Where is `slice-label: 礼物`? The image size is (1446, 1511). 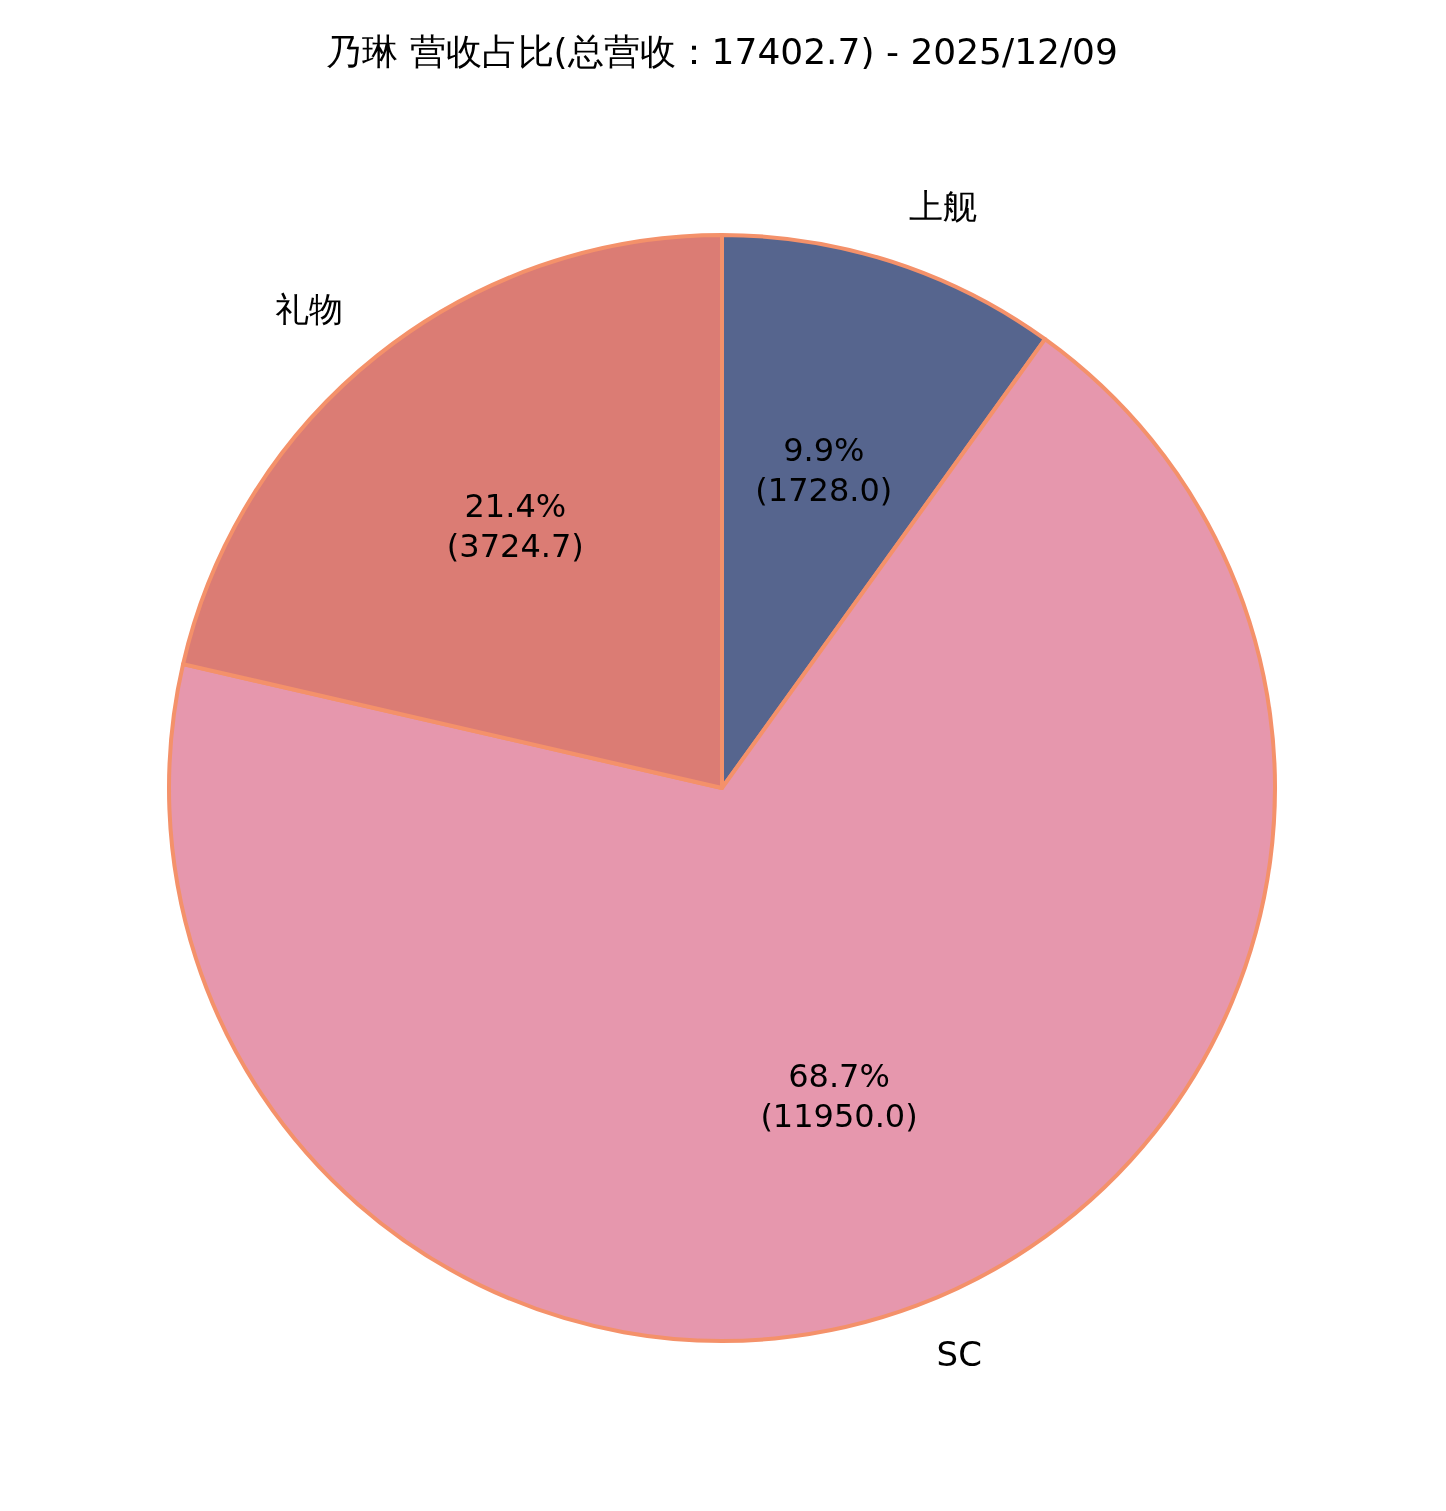 slice-label: 礼物 is located at coordinates (309, 308).